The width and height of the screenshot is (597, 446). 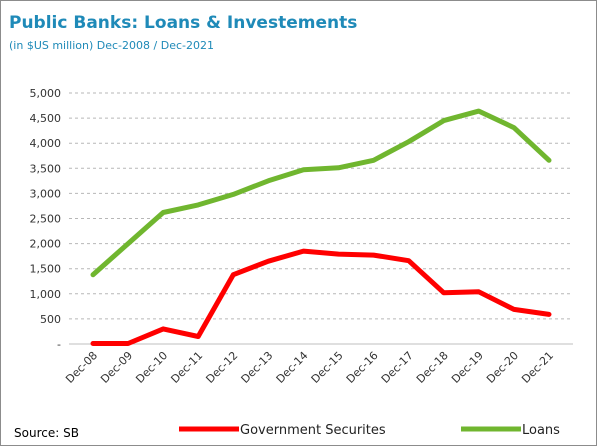 I want to click on y-tick-label: 1,000, so click(x=46, y=294).